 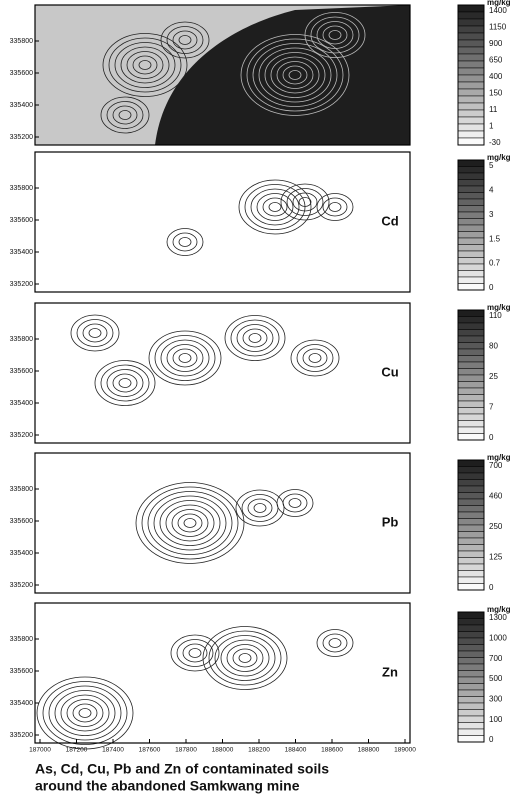 What do you see at coordinates (496, 43) in the screenshot?
I see `legend-label: 900` at bounding box center [496, 43].